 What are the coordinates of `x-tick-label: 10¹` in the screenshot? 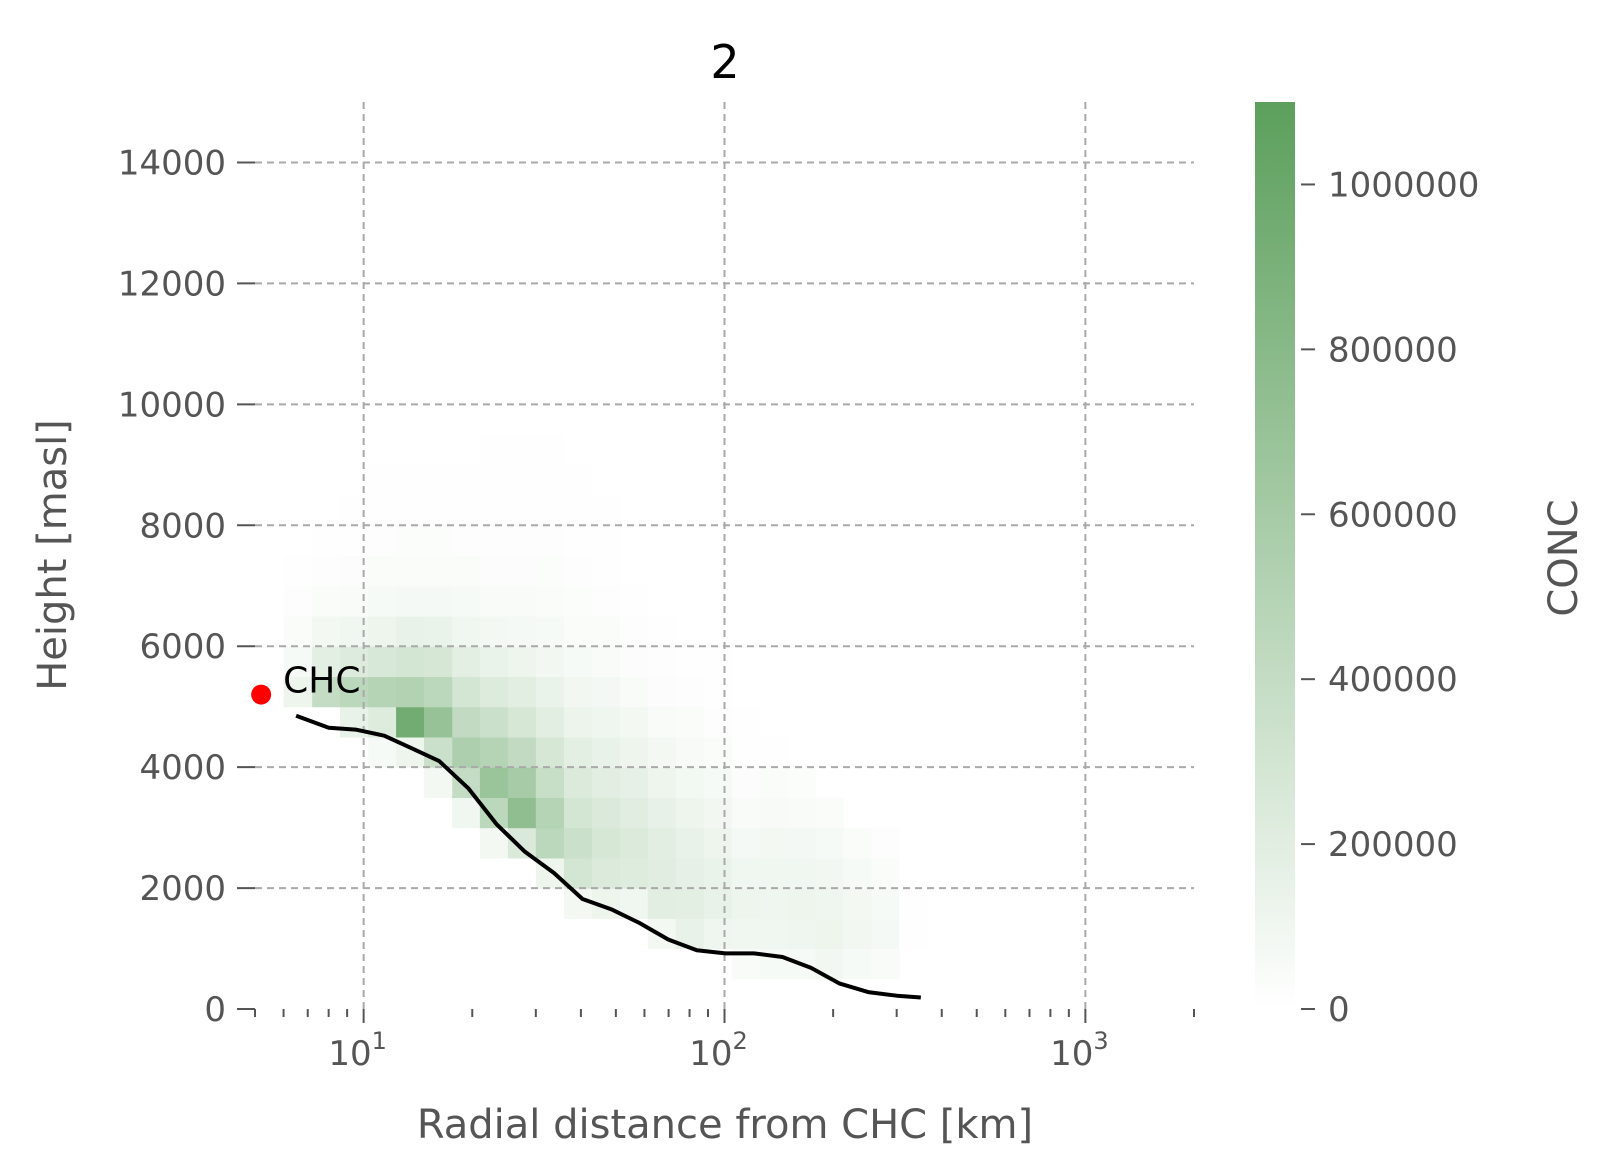 It's located at (357, 1050).